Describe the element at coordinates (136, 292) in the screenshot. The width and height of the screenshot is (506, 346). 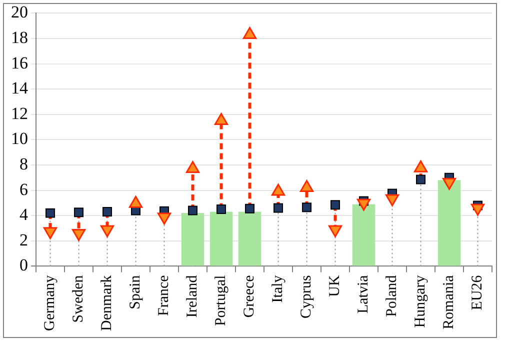
I see `x-tick-label: Spain` at that location.